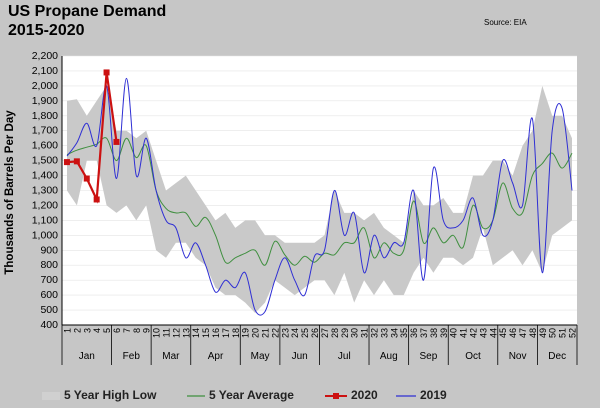 The height and width of the screenshot is (408, 600). What do you see at coordinates (344, 356) in the screenshot?
I see `month-label: Jul` at bounding box center [344, 356].